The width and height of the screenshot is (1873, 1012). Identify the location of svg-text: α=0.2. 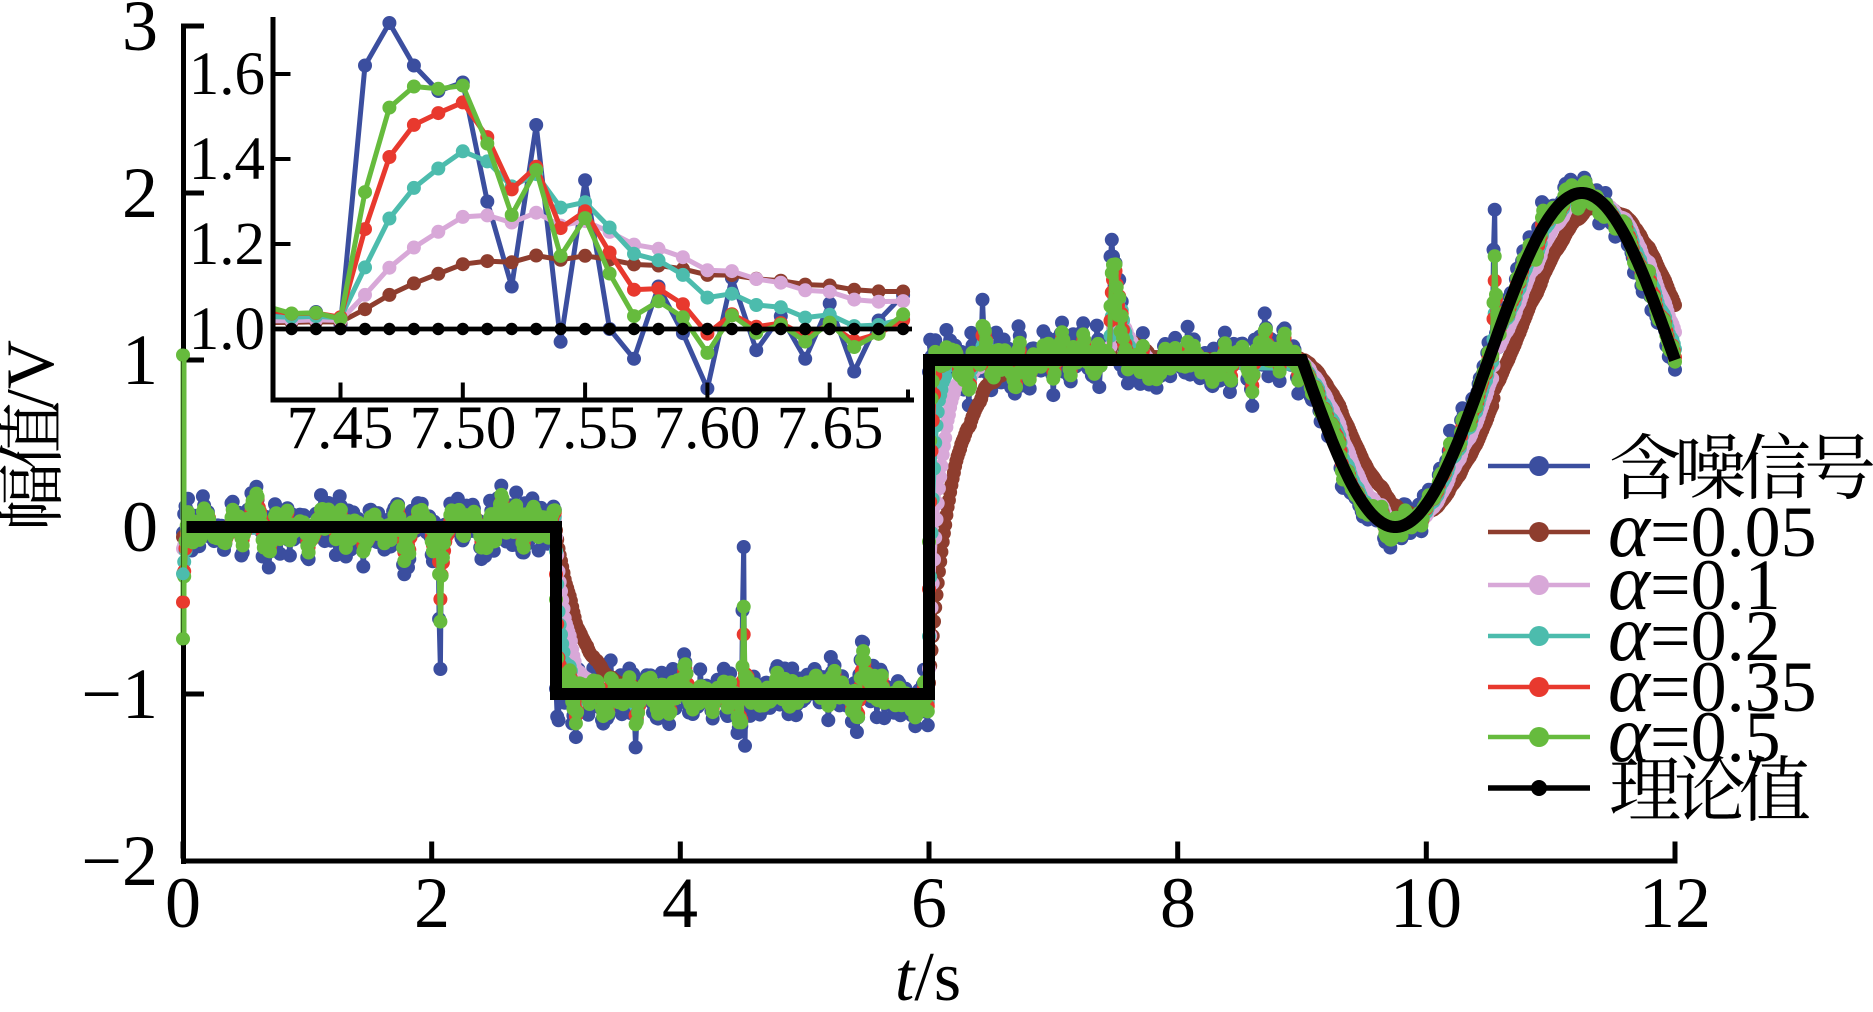
(1694, 634).